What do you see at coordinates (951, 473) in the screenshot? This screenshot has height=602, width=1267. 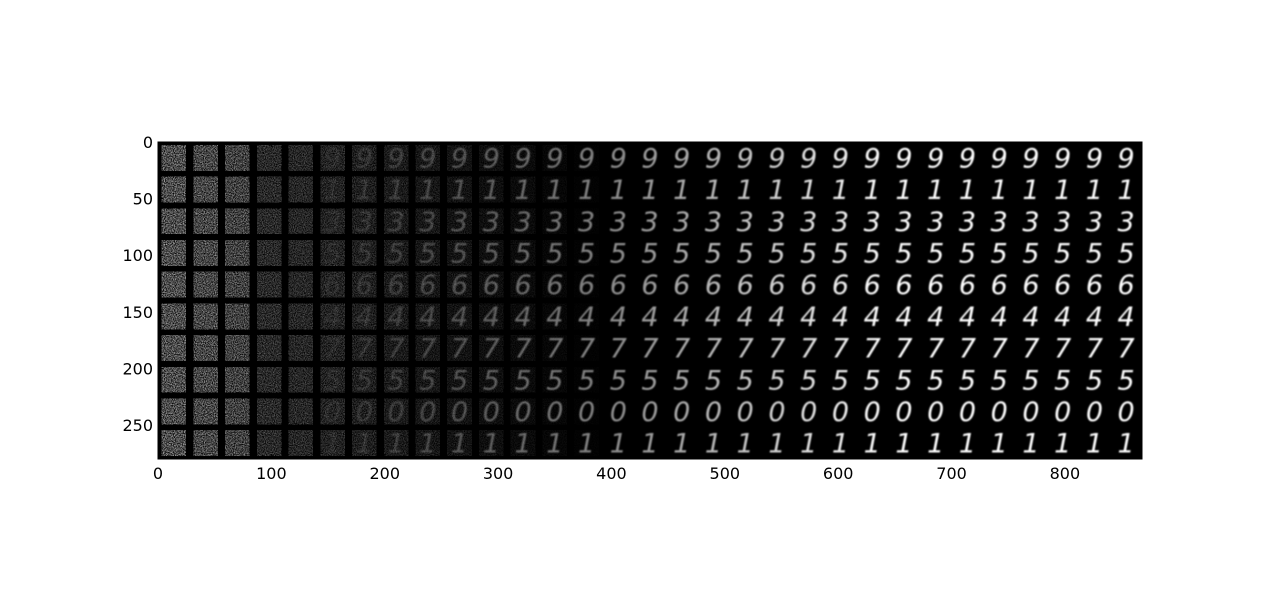 I see `x-tick-label: 700` at bounding box center [951, 473].